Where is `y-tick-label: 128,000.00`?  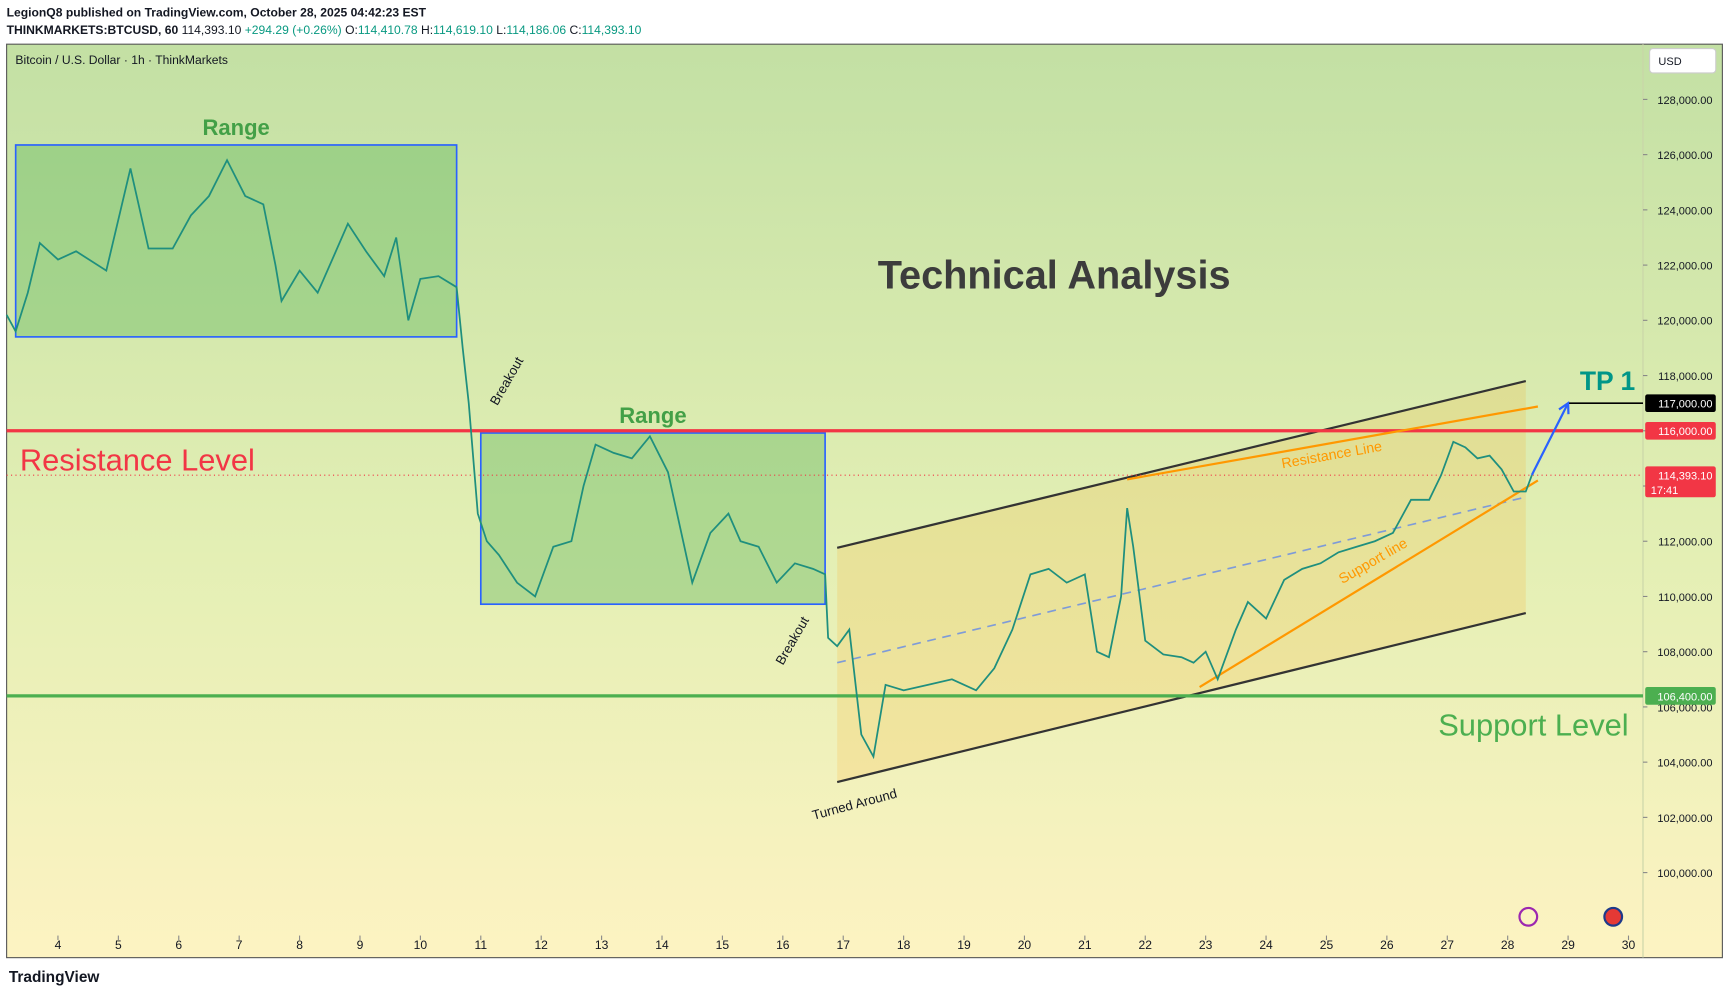
y-tick-label: 128,000.00 is located at coordinates (1684, 101).